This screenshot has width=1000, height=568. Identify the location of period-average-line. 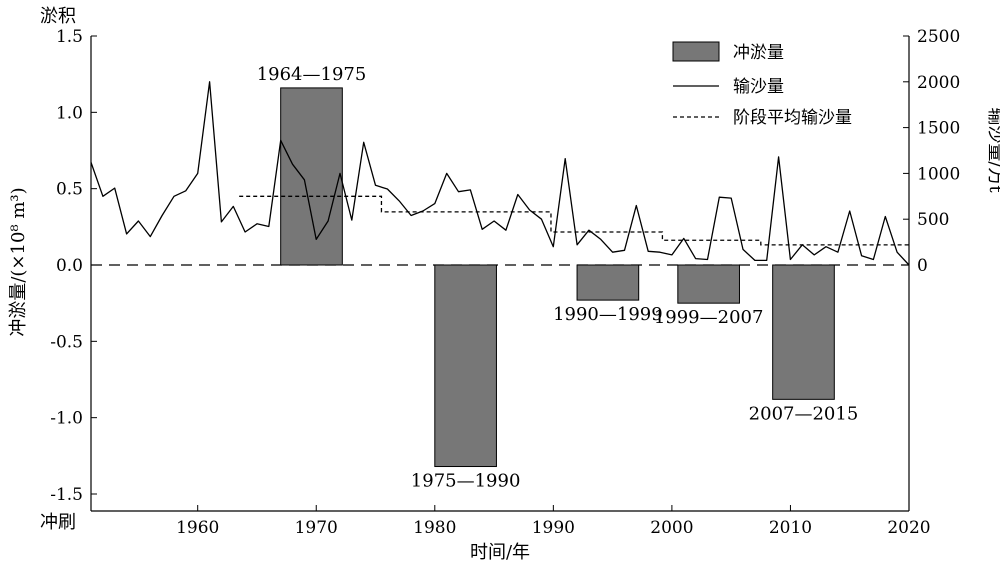
(574, 220).